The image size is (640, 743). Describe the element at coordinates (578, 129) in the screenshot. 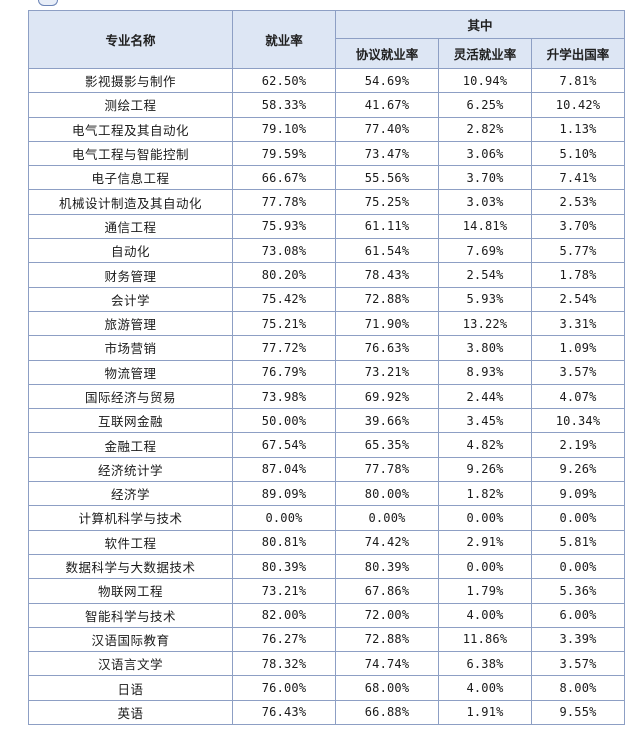

I see `cell-further-study-rate: 1.13%` at that location.